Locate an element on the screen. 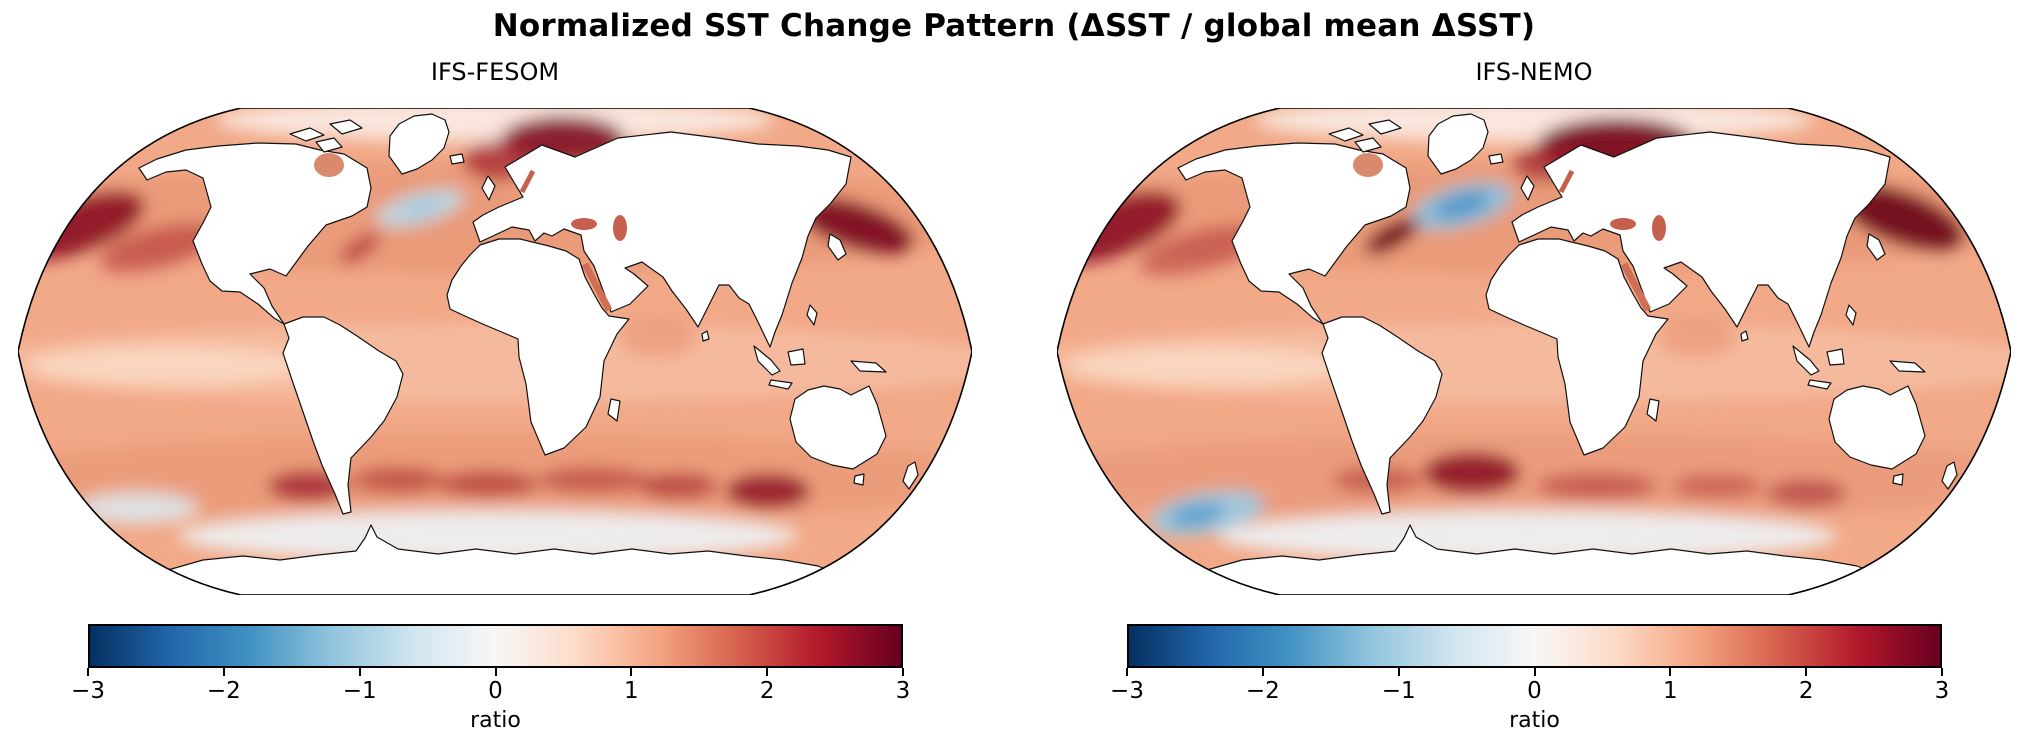 This screenshot has width=2028, height=746. panel-title-ifs-nemo: IFS-NEMO is located at coordinates (1534, 72).